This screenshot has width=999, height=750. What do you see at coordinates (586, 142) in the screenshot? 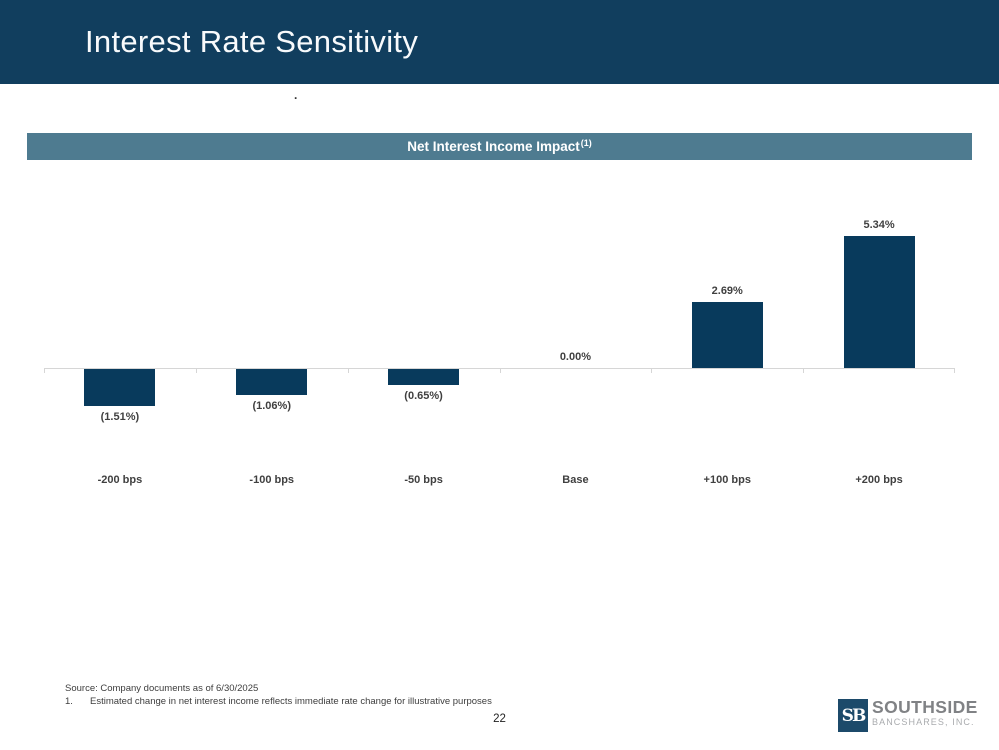
I see `footnote-marker: (1)` at bounding box center [586, 142].